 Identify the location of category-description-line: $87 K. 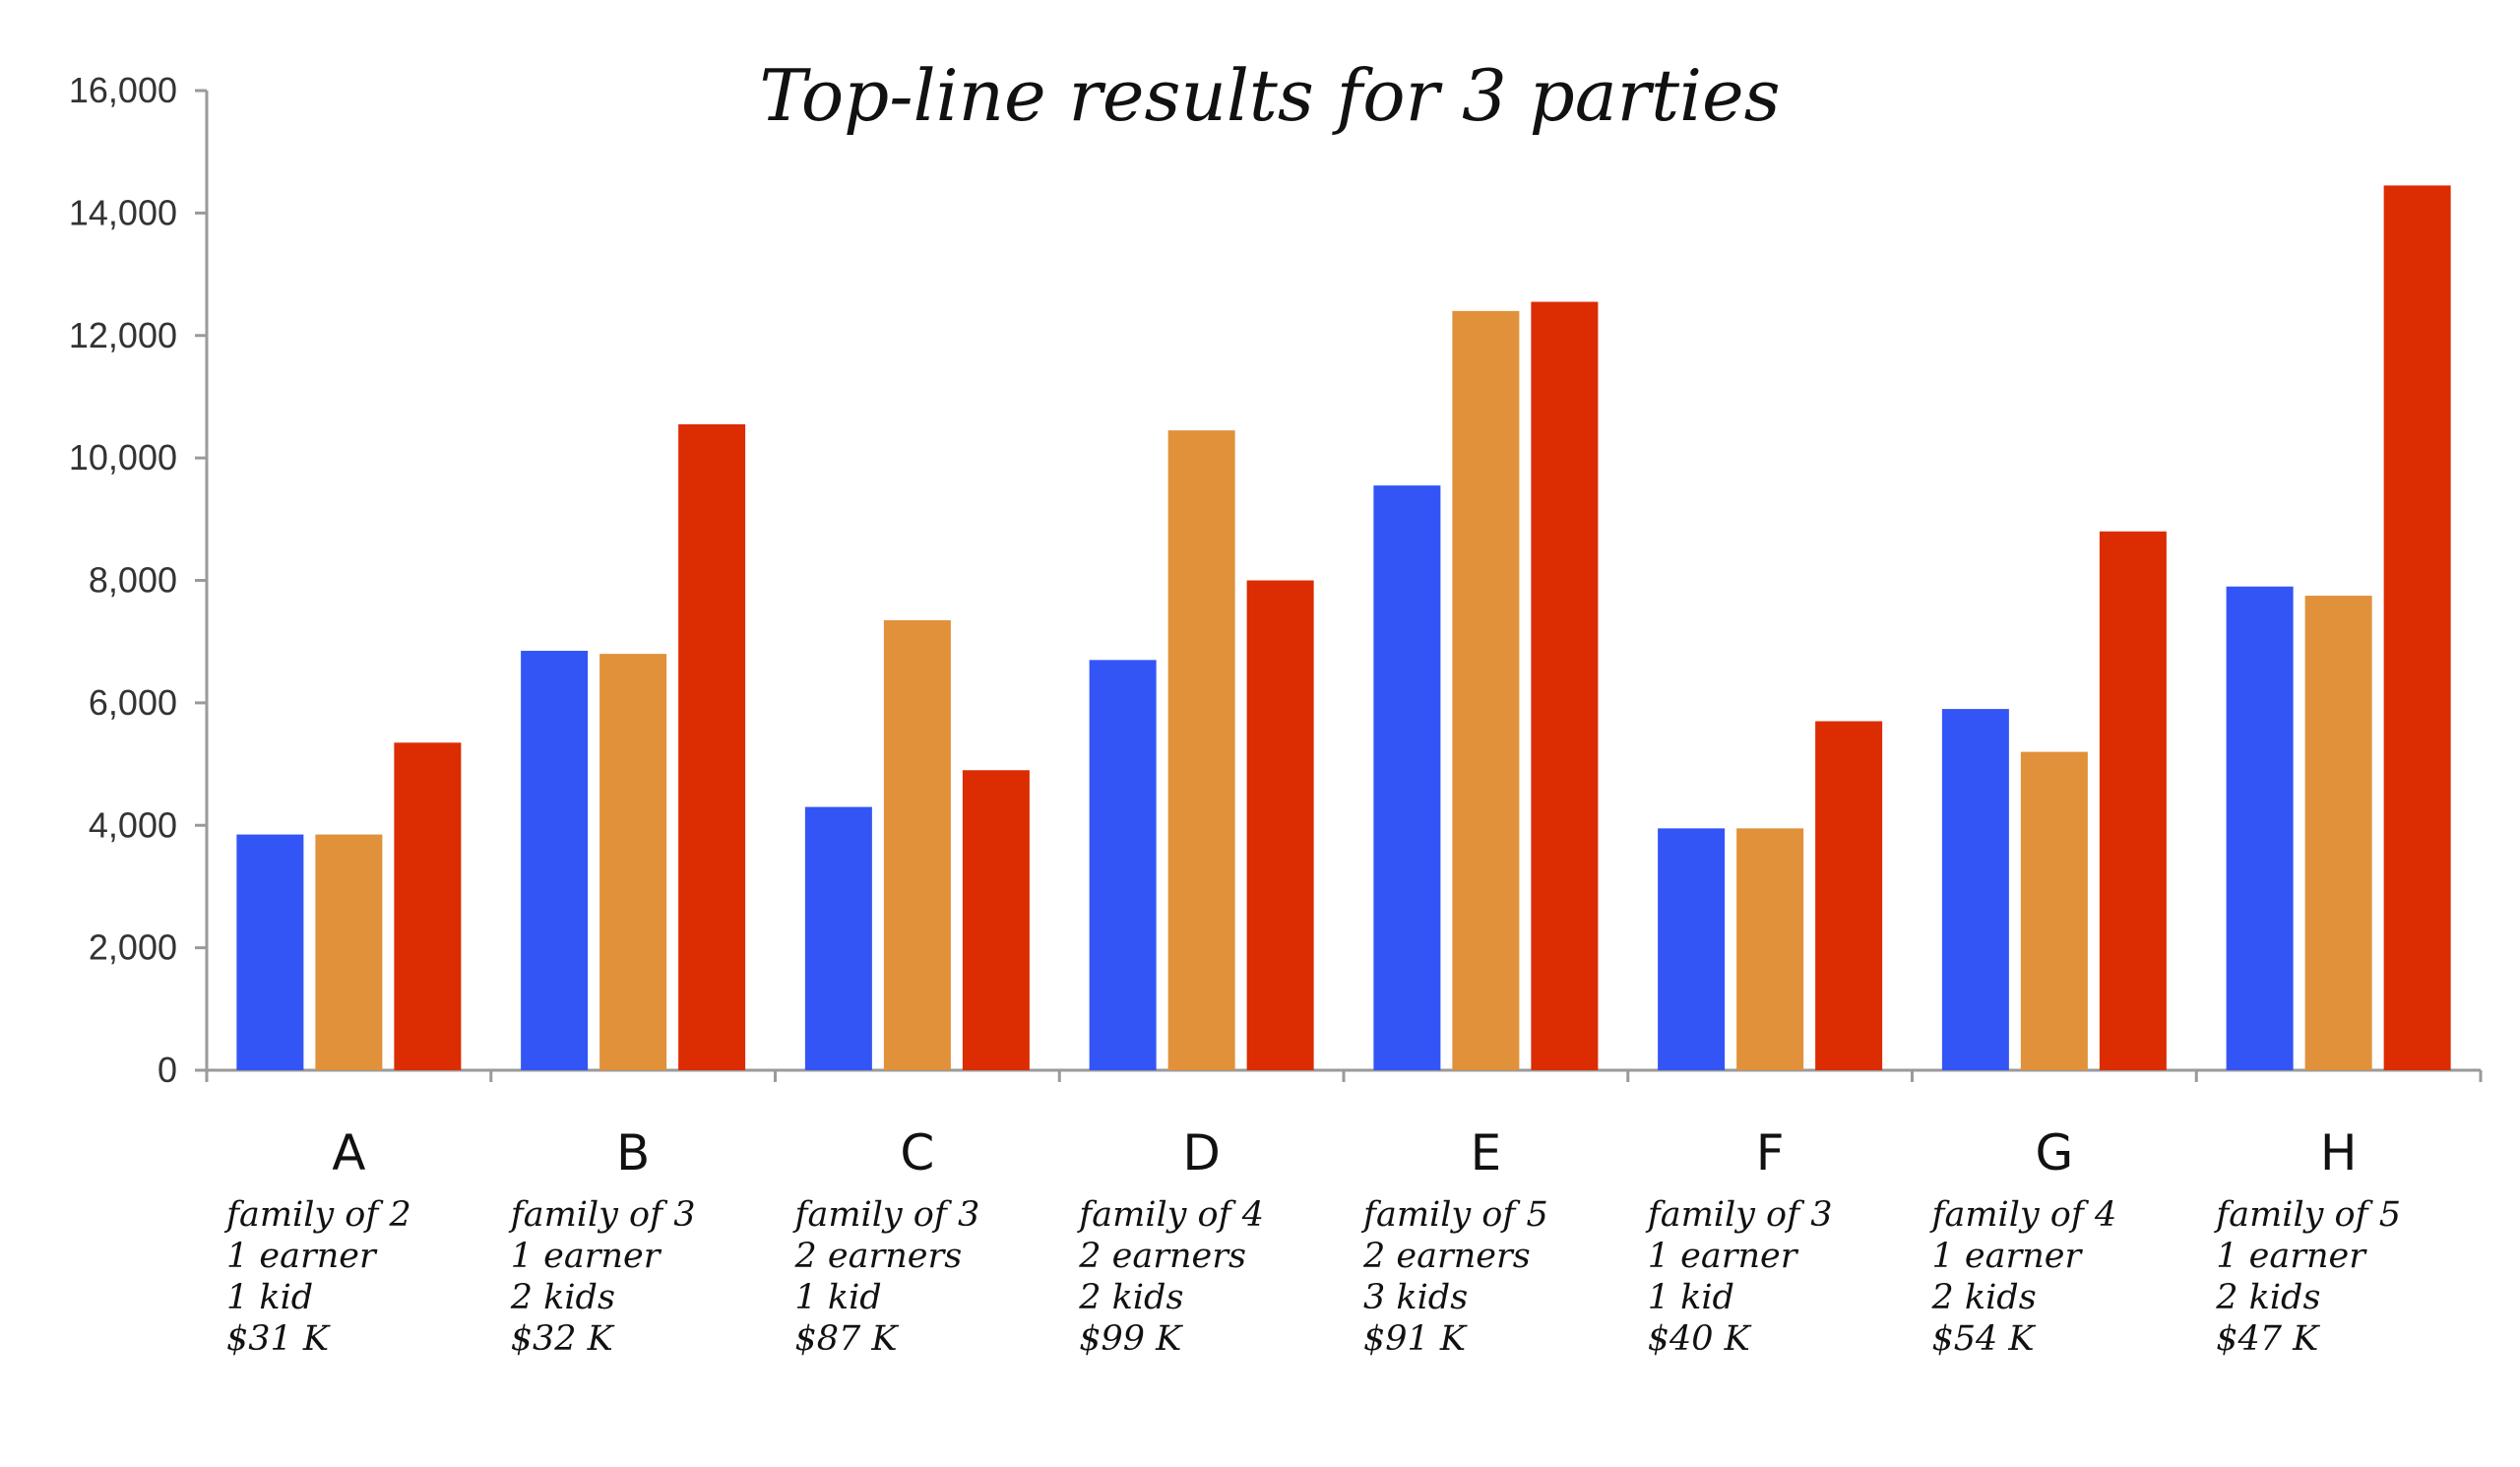
(847, 1339).